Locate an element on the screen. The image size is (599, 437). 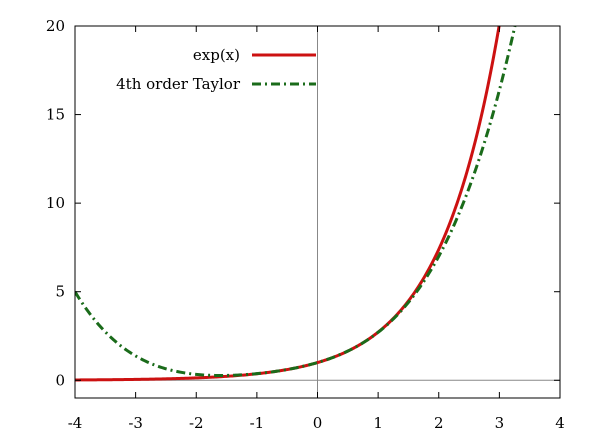
y-tick-label: 5 is located at coordinates (60, 292).